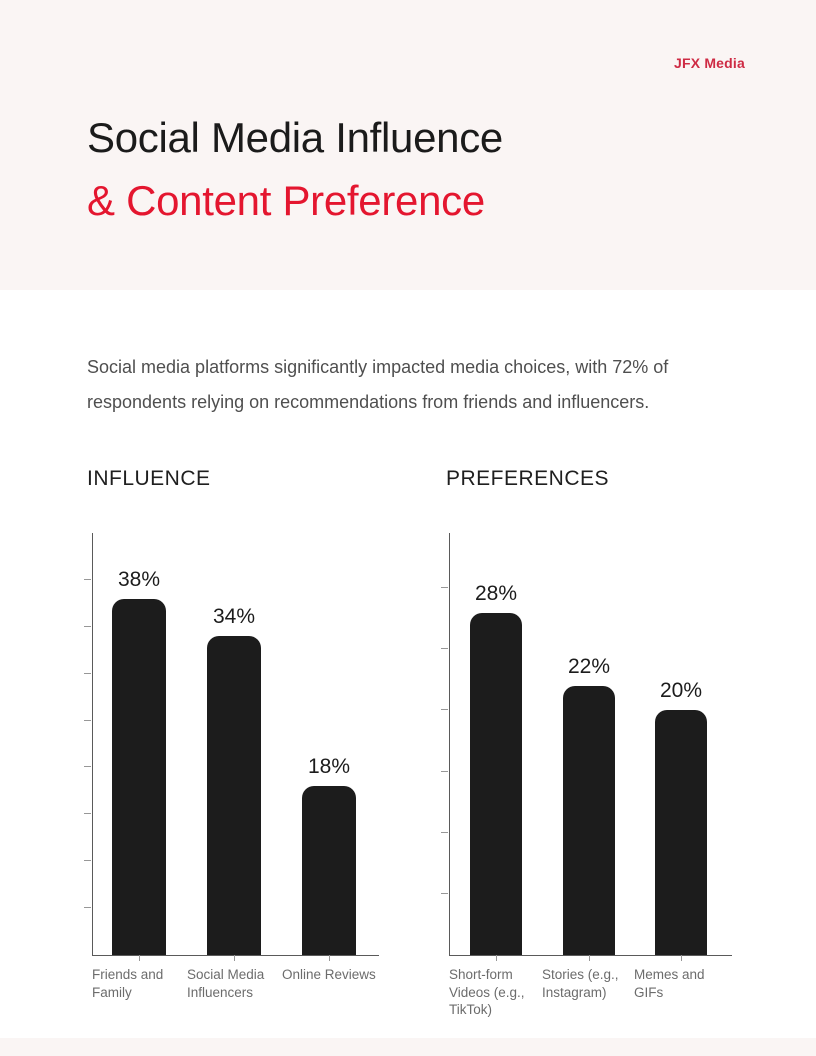 The image size is (816, 1056). Describe the element at coordinates (528, 478) in the screenshot. I see `preferences-chart-heading: PREFERENCES` at that location.